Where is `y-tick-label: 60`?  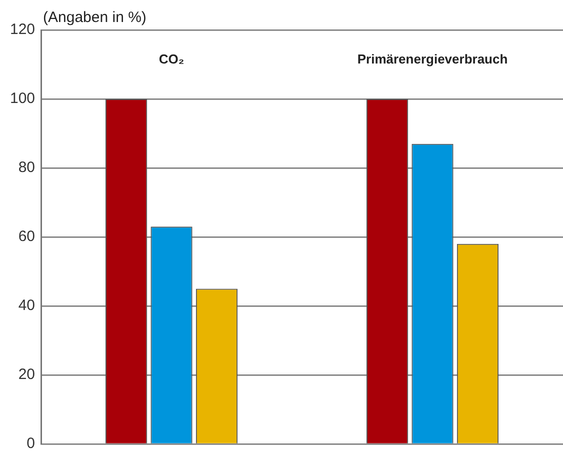 y-tick-label: 60 is located at coordinates (27, 237).